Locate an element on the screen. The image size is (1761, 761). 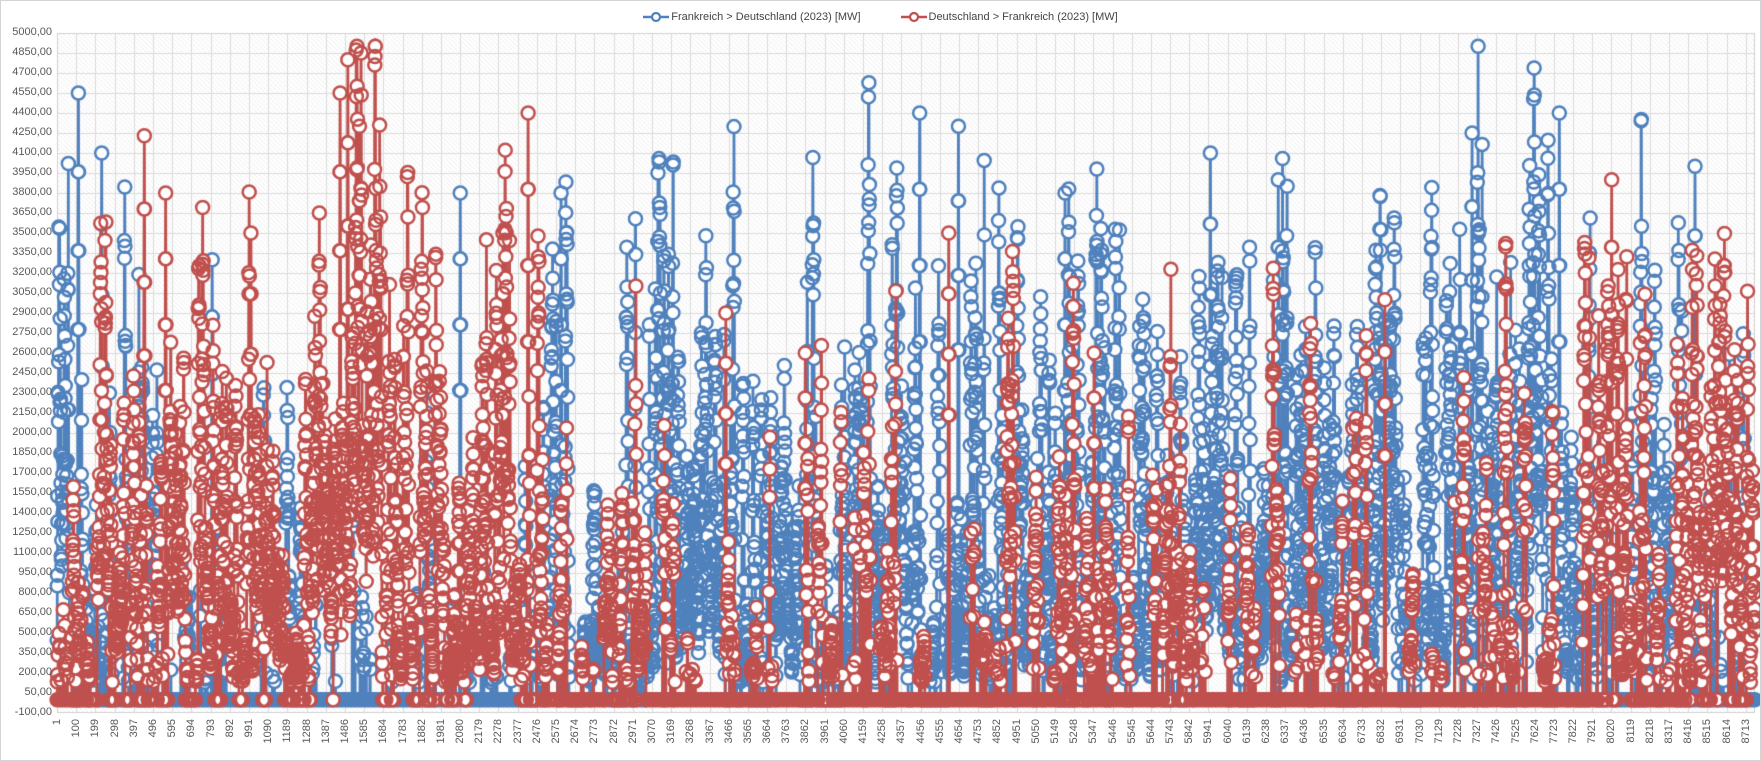
legend-line-circle-icon-red is located at coordinates (913, 17).